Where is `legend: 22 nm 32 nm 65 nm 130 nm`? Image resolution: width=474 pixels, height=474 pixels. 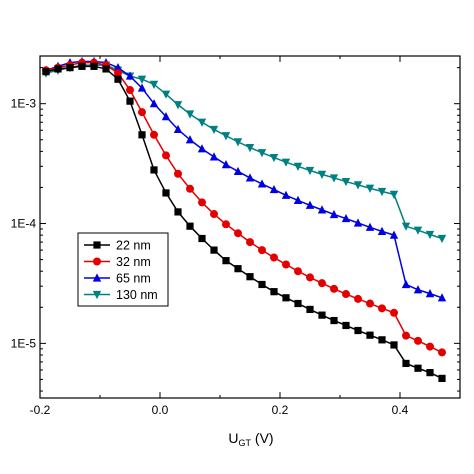 legend: 22 nm 32 nm 65 nm 130 nm is located at coordinates (123, 269).